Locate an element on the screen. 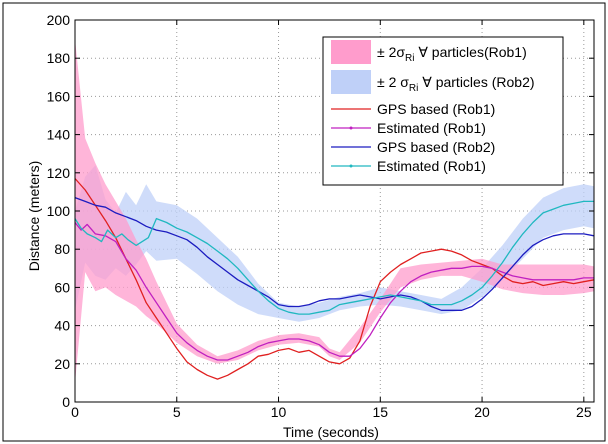  legend-label: GPS based (Rob1) is located at coordinates (436, 109).